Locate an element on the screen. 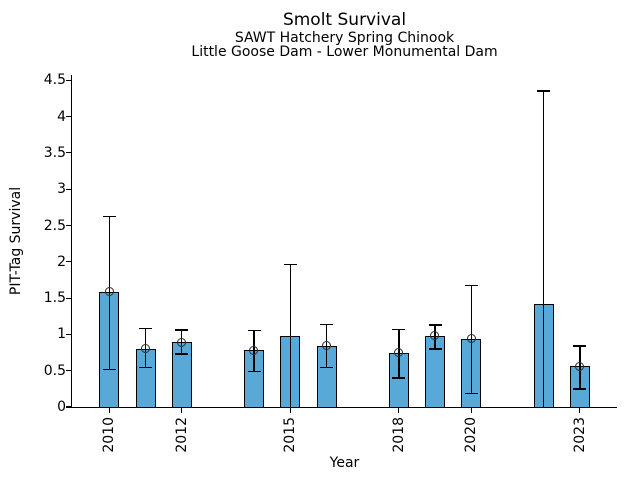  x-axis-label: Year is located at coordinates (344, 463).